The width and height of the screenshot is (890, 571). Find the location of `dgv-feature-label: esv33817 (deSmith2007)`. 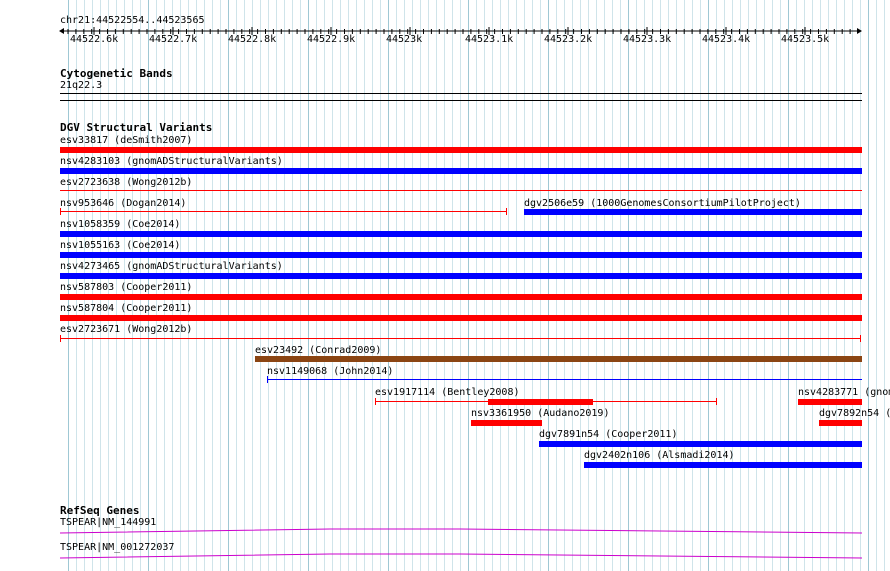

dgv-feature-label: esv33817 (deSmith2007) is located at coordinates (126, 140).